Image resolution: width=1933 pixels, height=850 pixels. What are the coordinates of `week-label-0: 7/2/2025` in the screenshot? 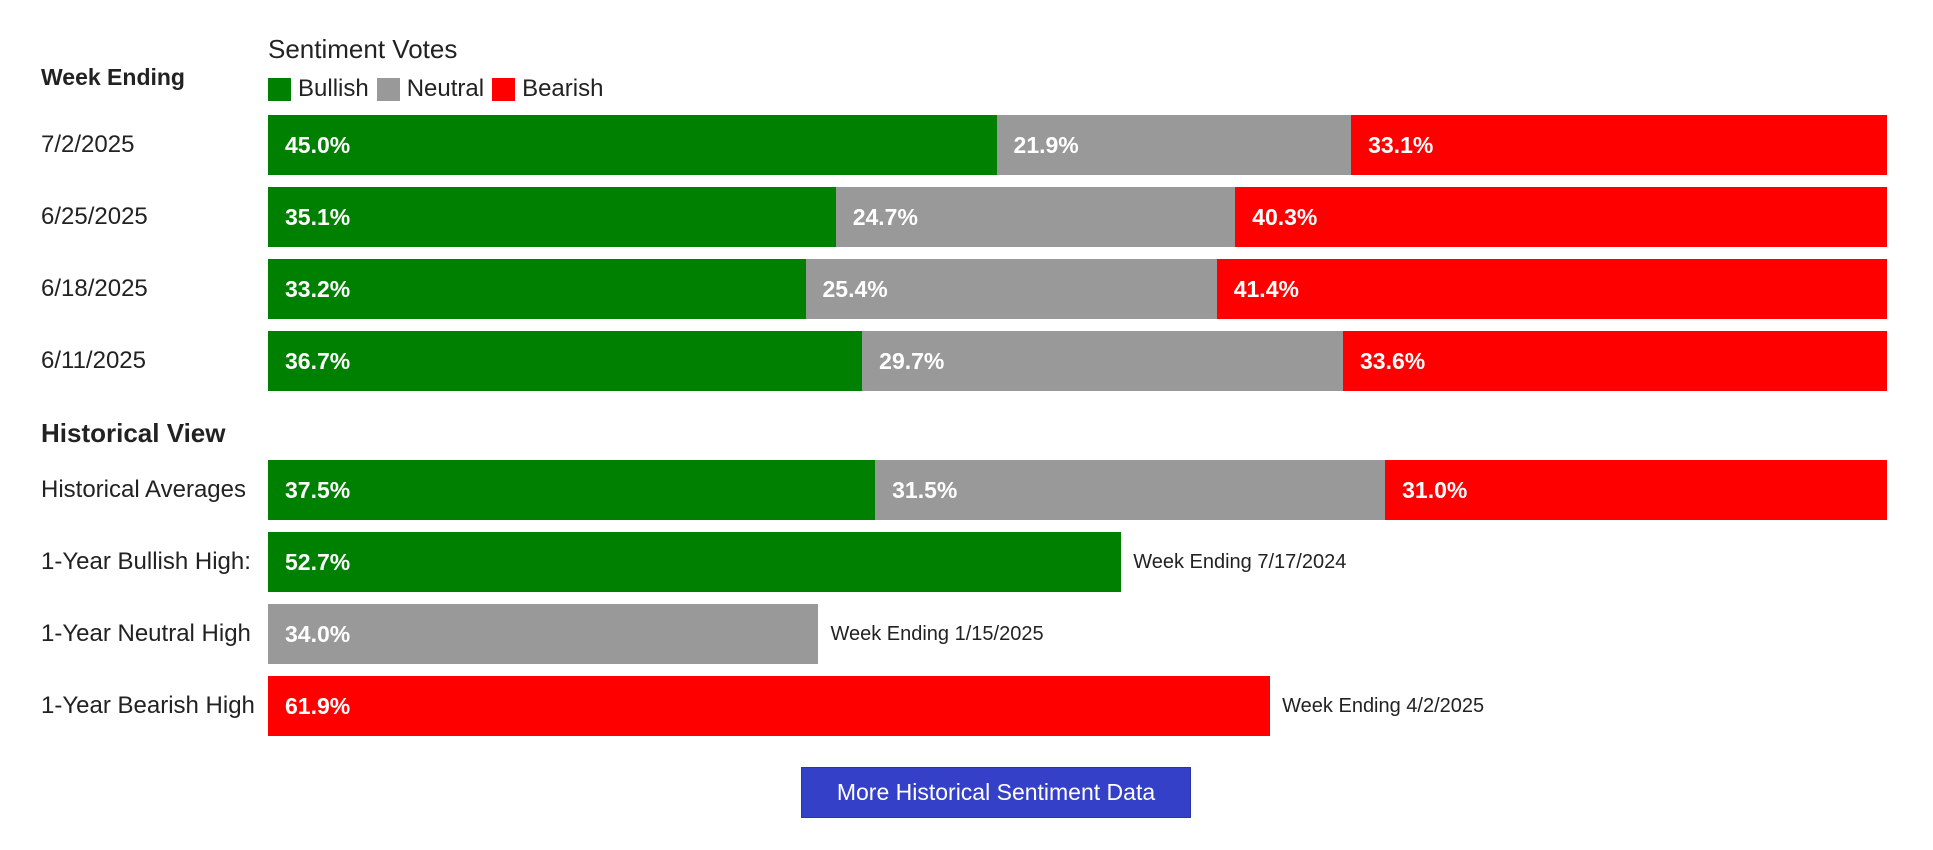 It's located at (88, 144).